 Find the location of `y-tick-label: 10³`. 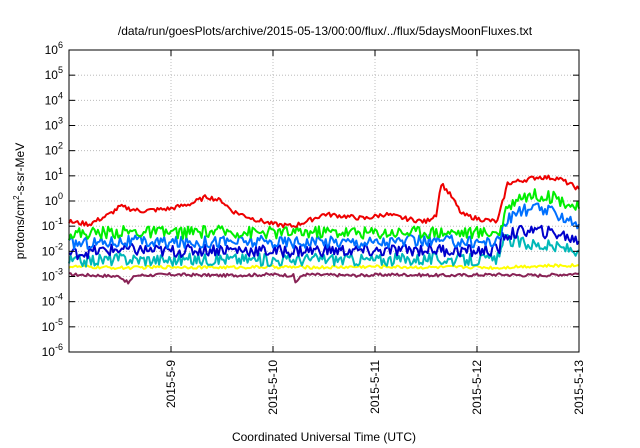

y-tick-label: 10³ is located at coordinates (54, 124).